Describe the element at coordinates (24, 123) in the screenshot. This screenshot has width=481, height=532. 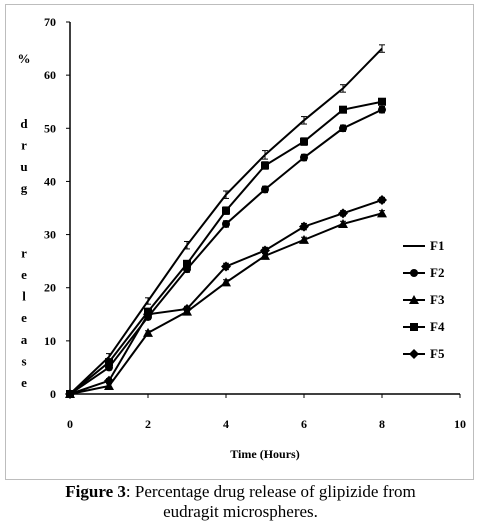
I see `y-axis-title-char: d` at that location.